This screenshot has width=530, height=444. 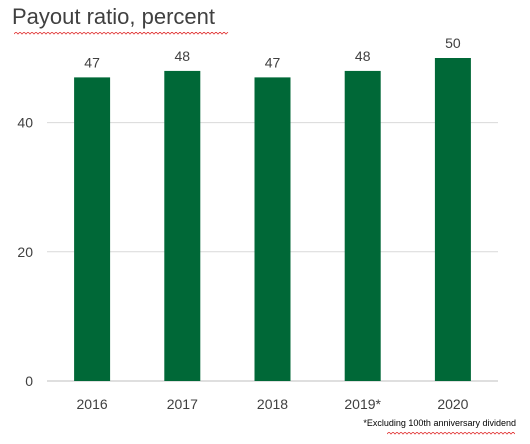 I want to click on data-label-2016: 47, so click(x=92, y=62).